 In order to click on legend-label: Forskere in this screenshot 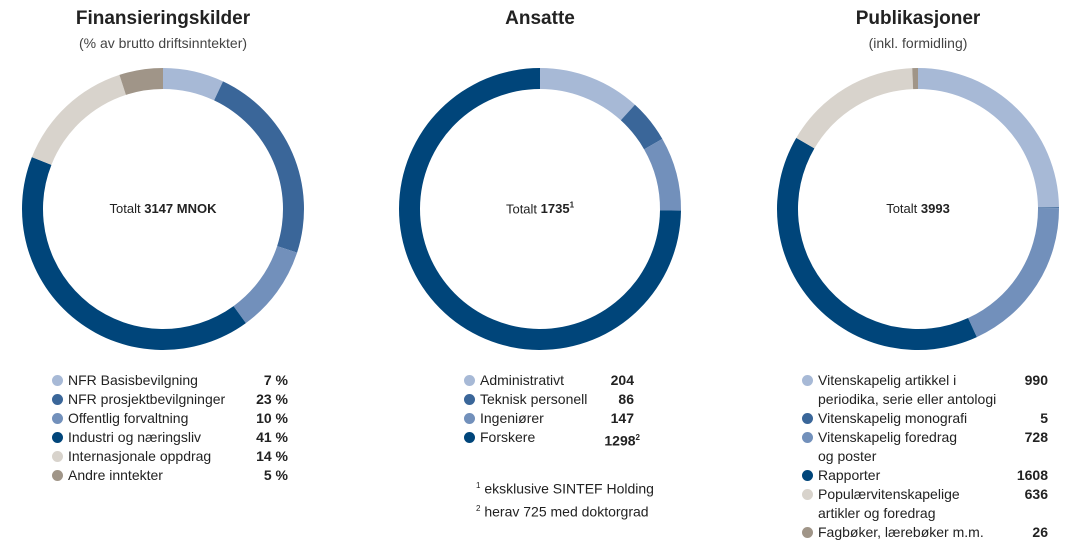, I will do `click(508, 437)`.